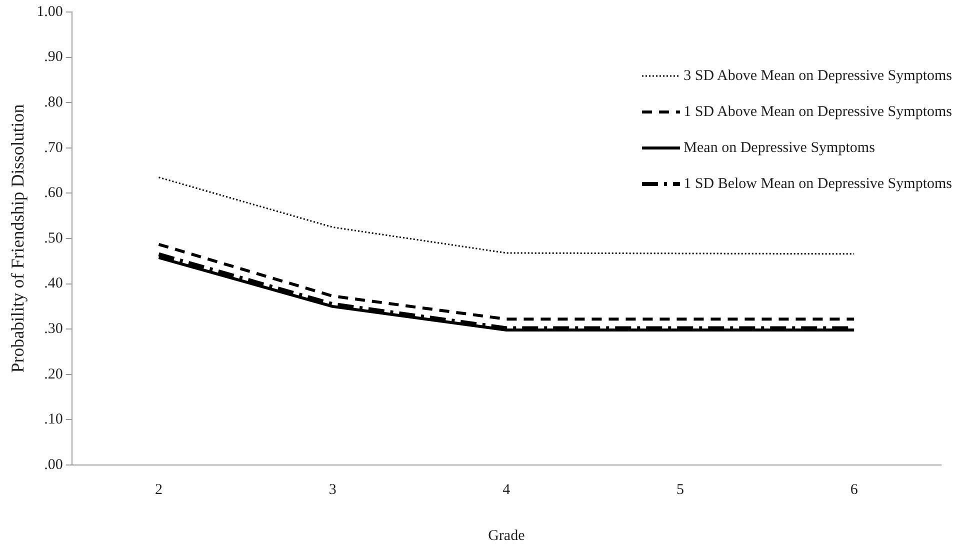  Describe the element at coordinates (818, 184) in the screenshot. I see `legend-label: 1 SD Below Mean on Depressive Symptoms` at that location.